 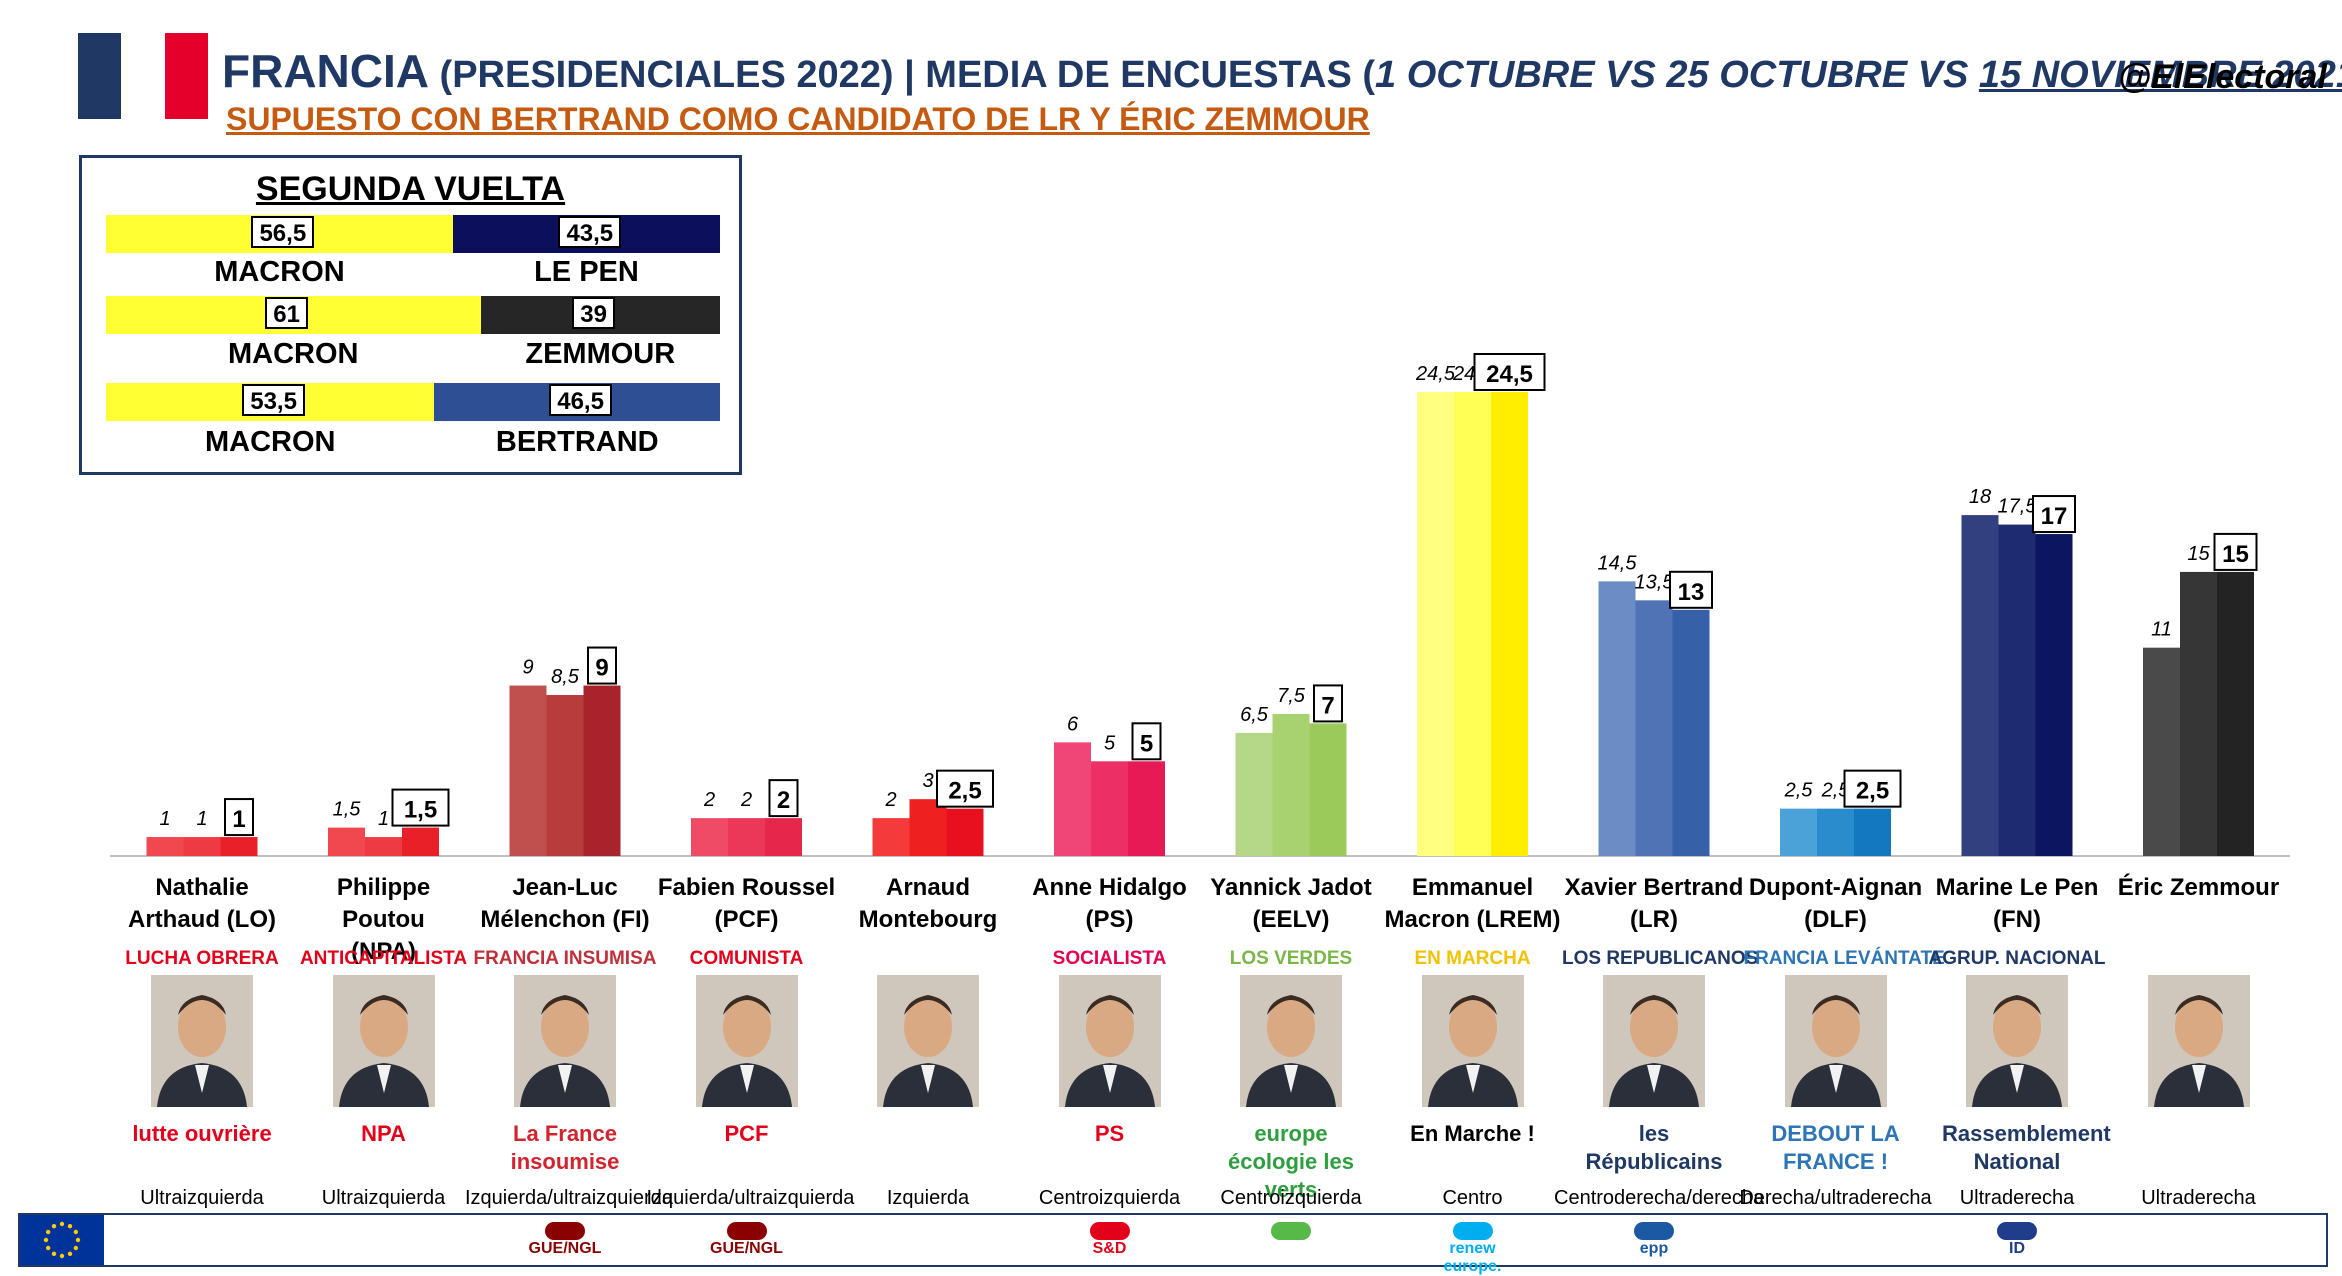 What do you see at coordinates (1472, 1198) in the screenshot?
I see `ideology-label: Centro` at bounding box center [1472, 1198].